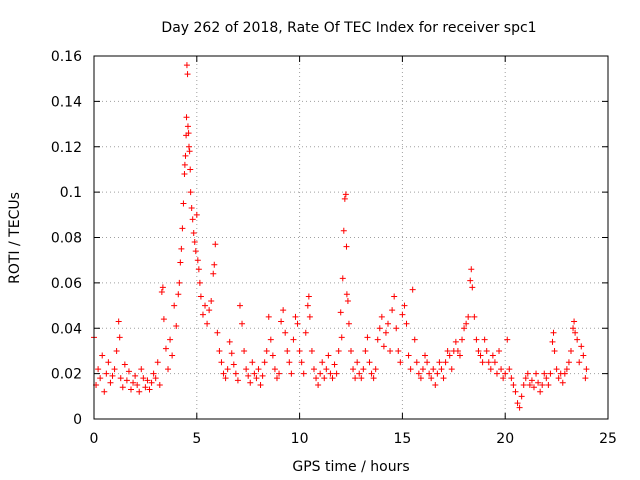 The width and height of the screenshot is (640, 480). I want to click on y-tick-label: 0.08, so click(66, 239).